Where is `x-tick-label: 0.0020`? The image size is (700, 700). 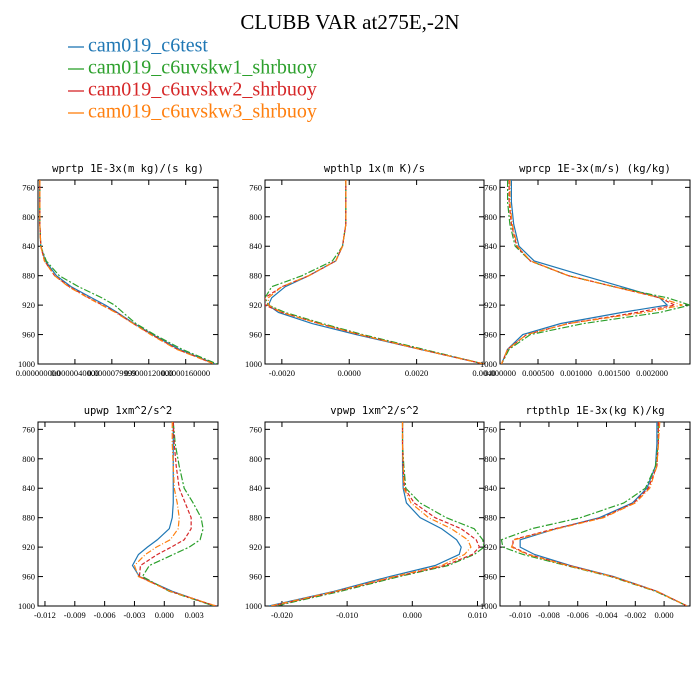 x-tick-label: 0.0020 is located at coordinates (416, 373).